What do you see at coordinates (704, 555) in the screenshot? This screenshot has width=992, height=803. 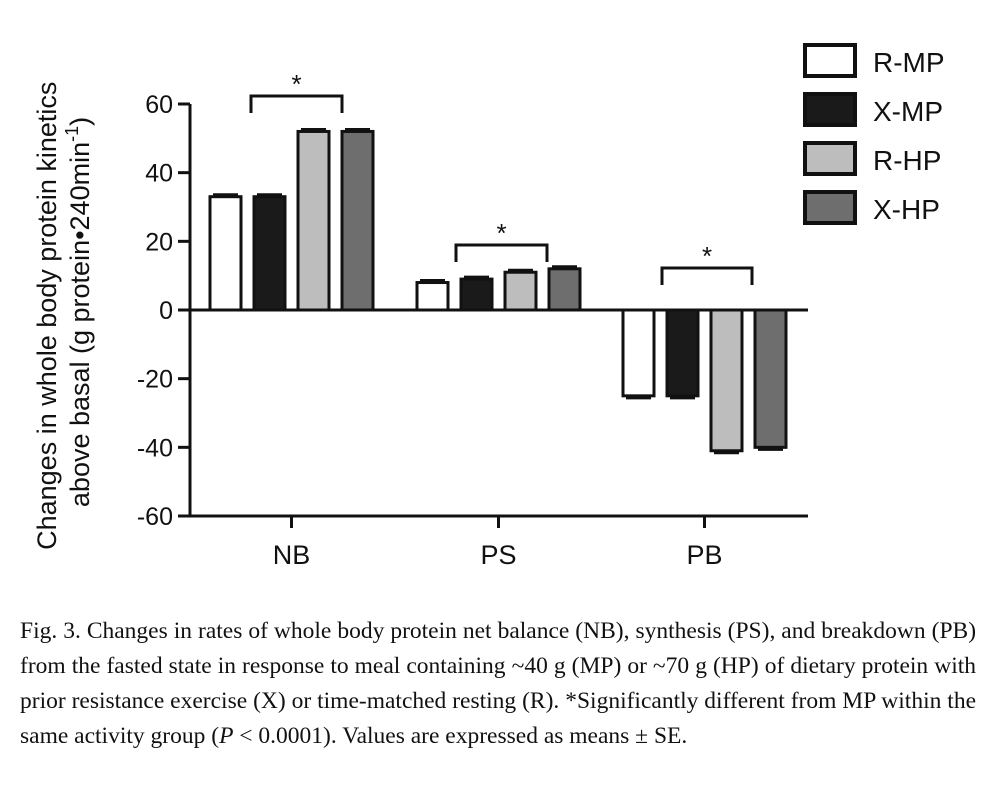 I see `x-tick-label-PB: PB` at bounding box center [704, 555].